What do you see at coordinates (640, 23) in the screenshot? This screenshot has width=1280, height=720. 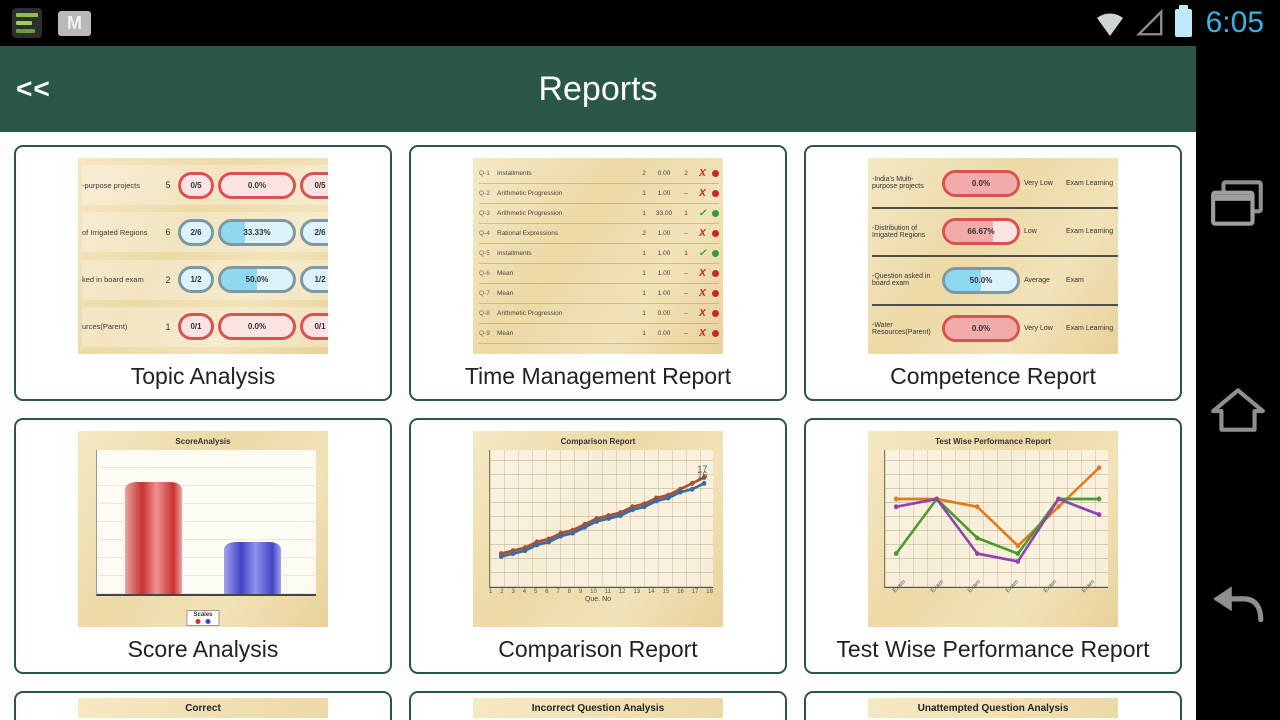 I see `status-bar: M 6:05` at bounding box center [640, 23].